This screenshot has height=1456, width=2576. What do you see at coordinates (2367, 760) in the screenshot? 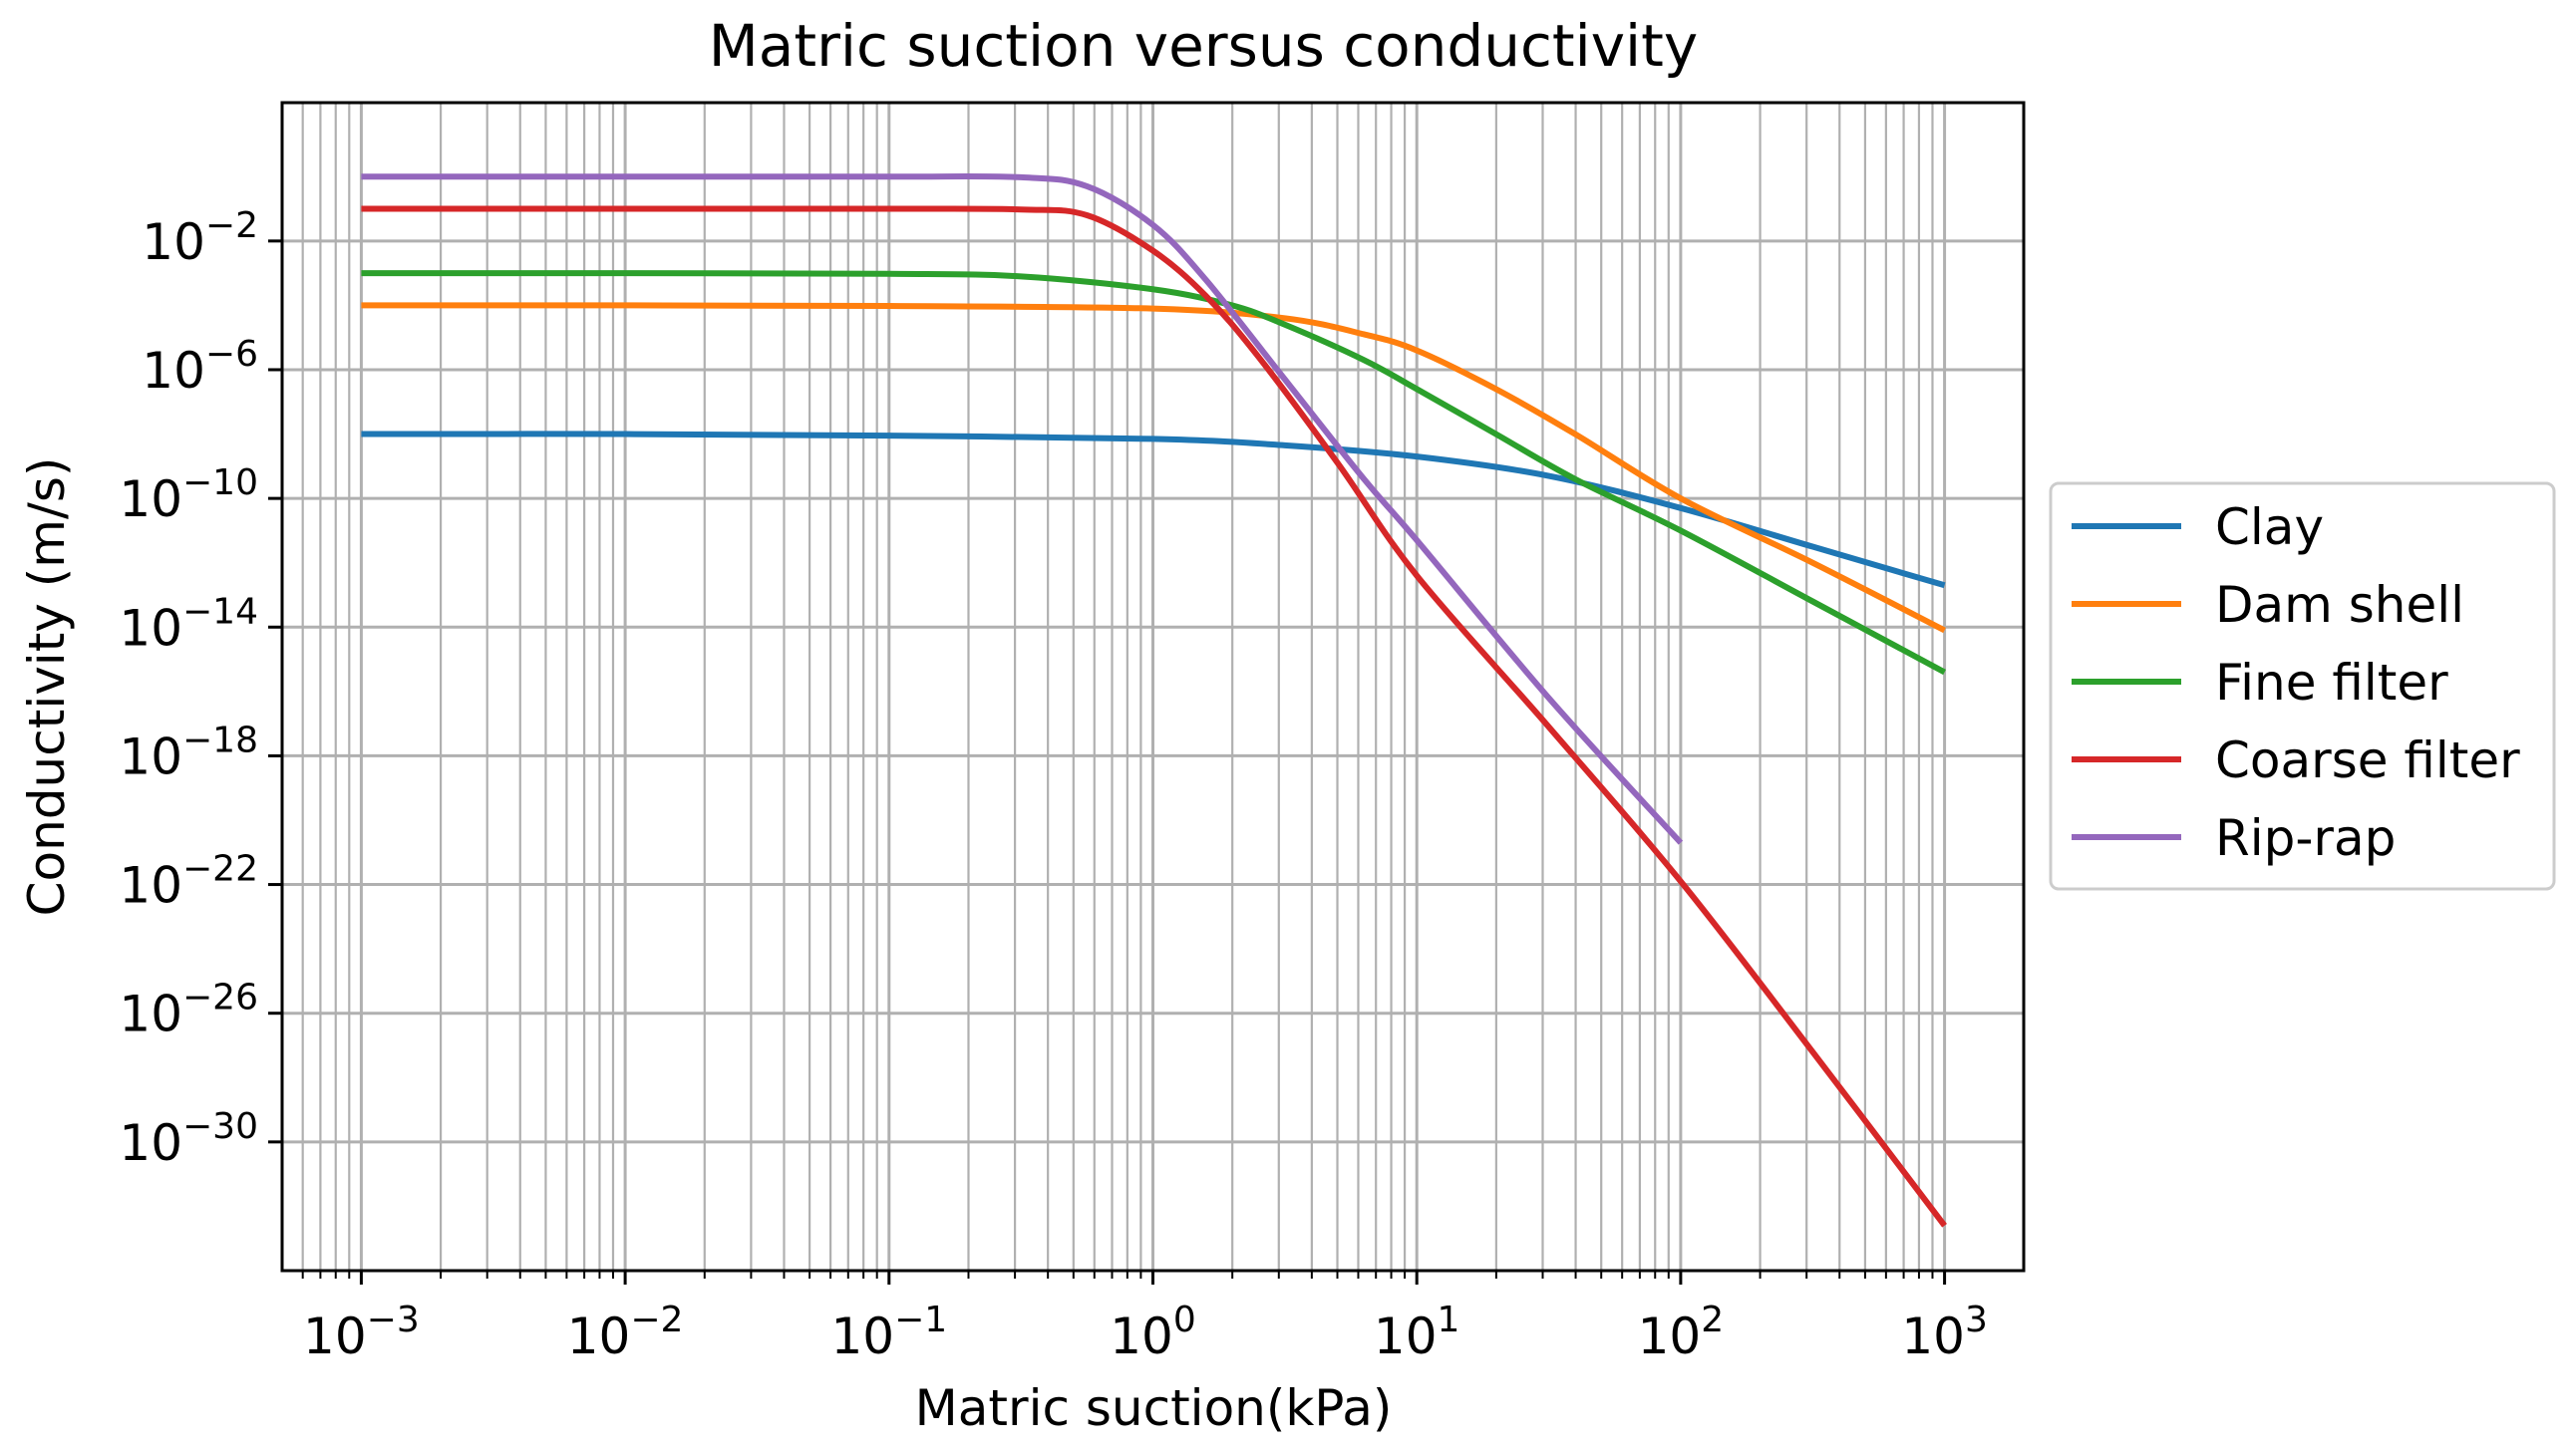
I see `legend-label-coarse-filter: Coarse filter` at bounding box center [2367, 760].